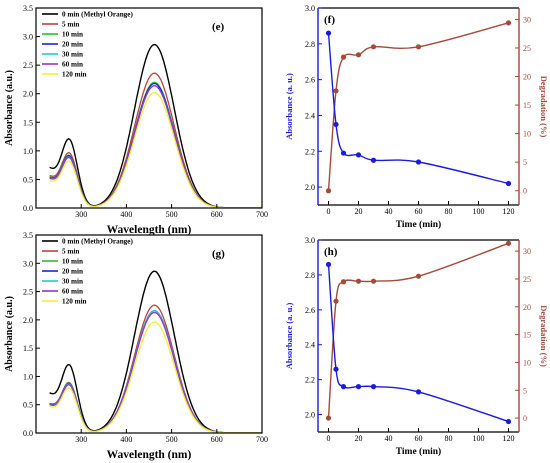 This screenshot has width=550, height=463. What do you see at coordinates (217, 214) in the screenshot?
I see `x-tick-label: 600` at bounding box center [217, 214].